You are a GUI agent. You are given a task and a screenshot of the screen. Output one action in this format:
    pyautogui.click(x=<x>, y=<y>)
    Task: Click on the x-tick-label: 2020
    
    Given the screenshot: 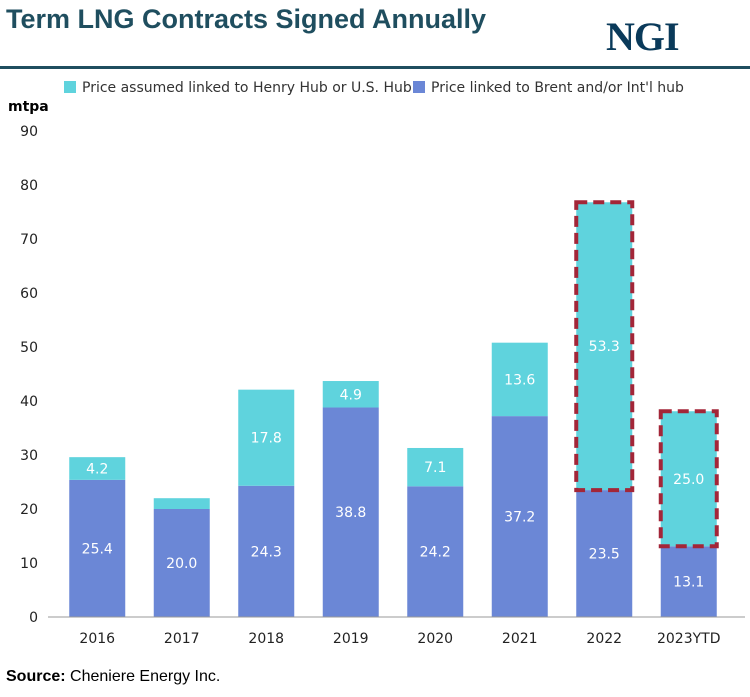 What is the action you would take?
    pyautogui.click(x=435, y=639)
    